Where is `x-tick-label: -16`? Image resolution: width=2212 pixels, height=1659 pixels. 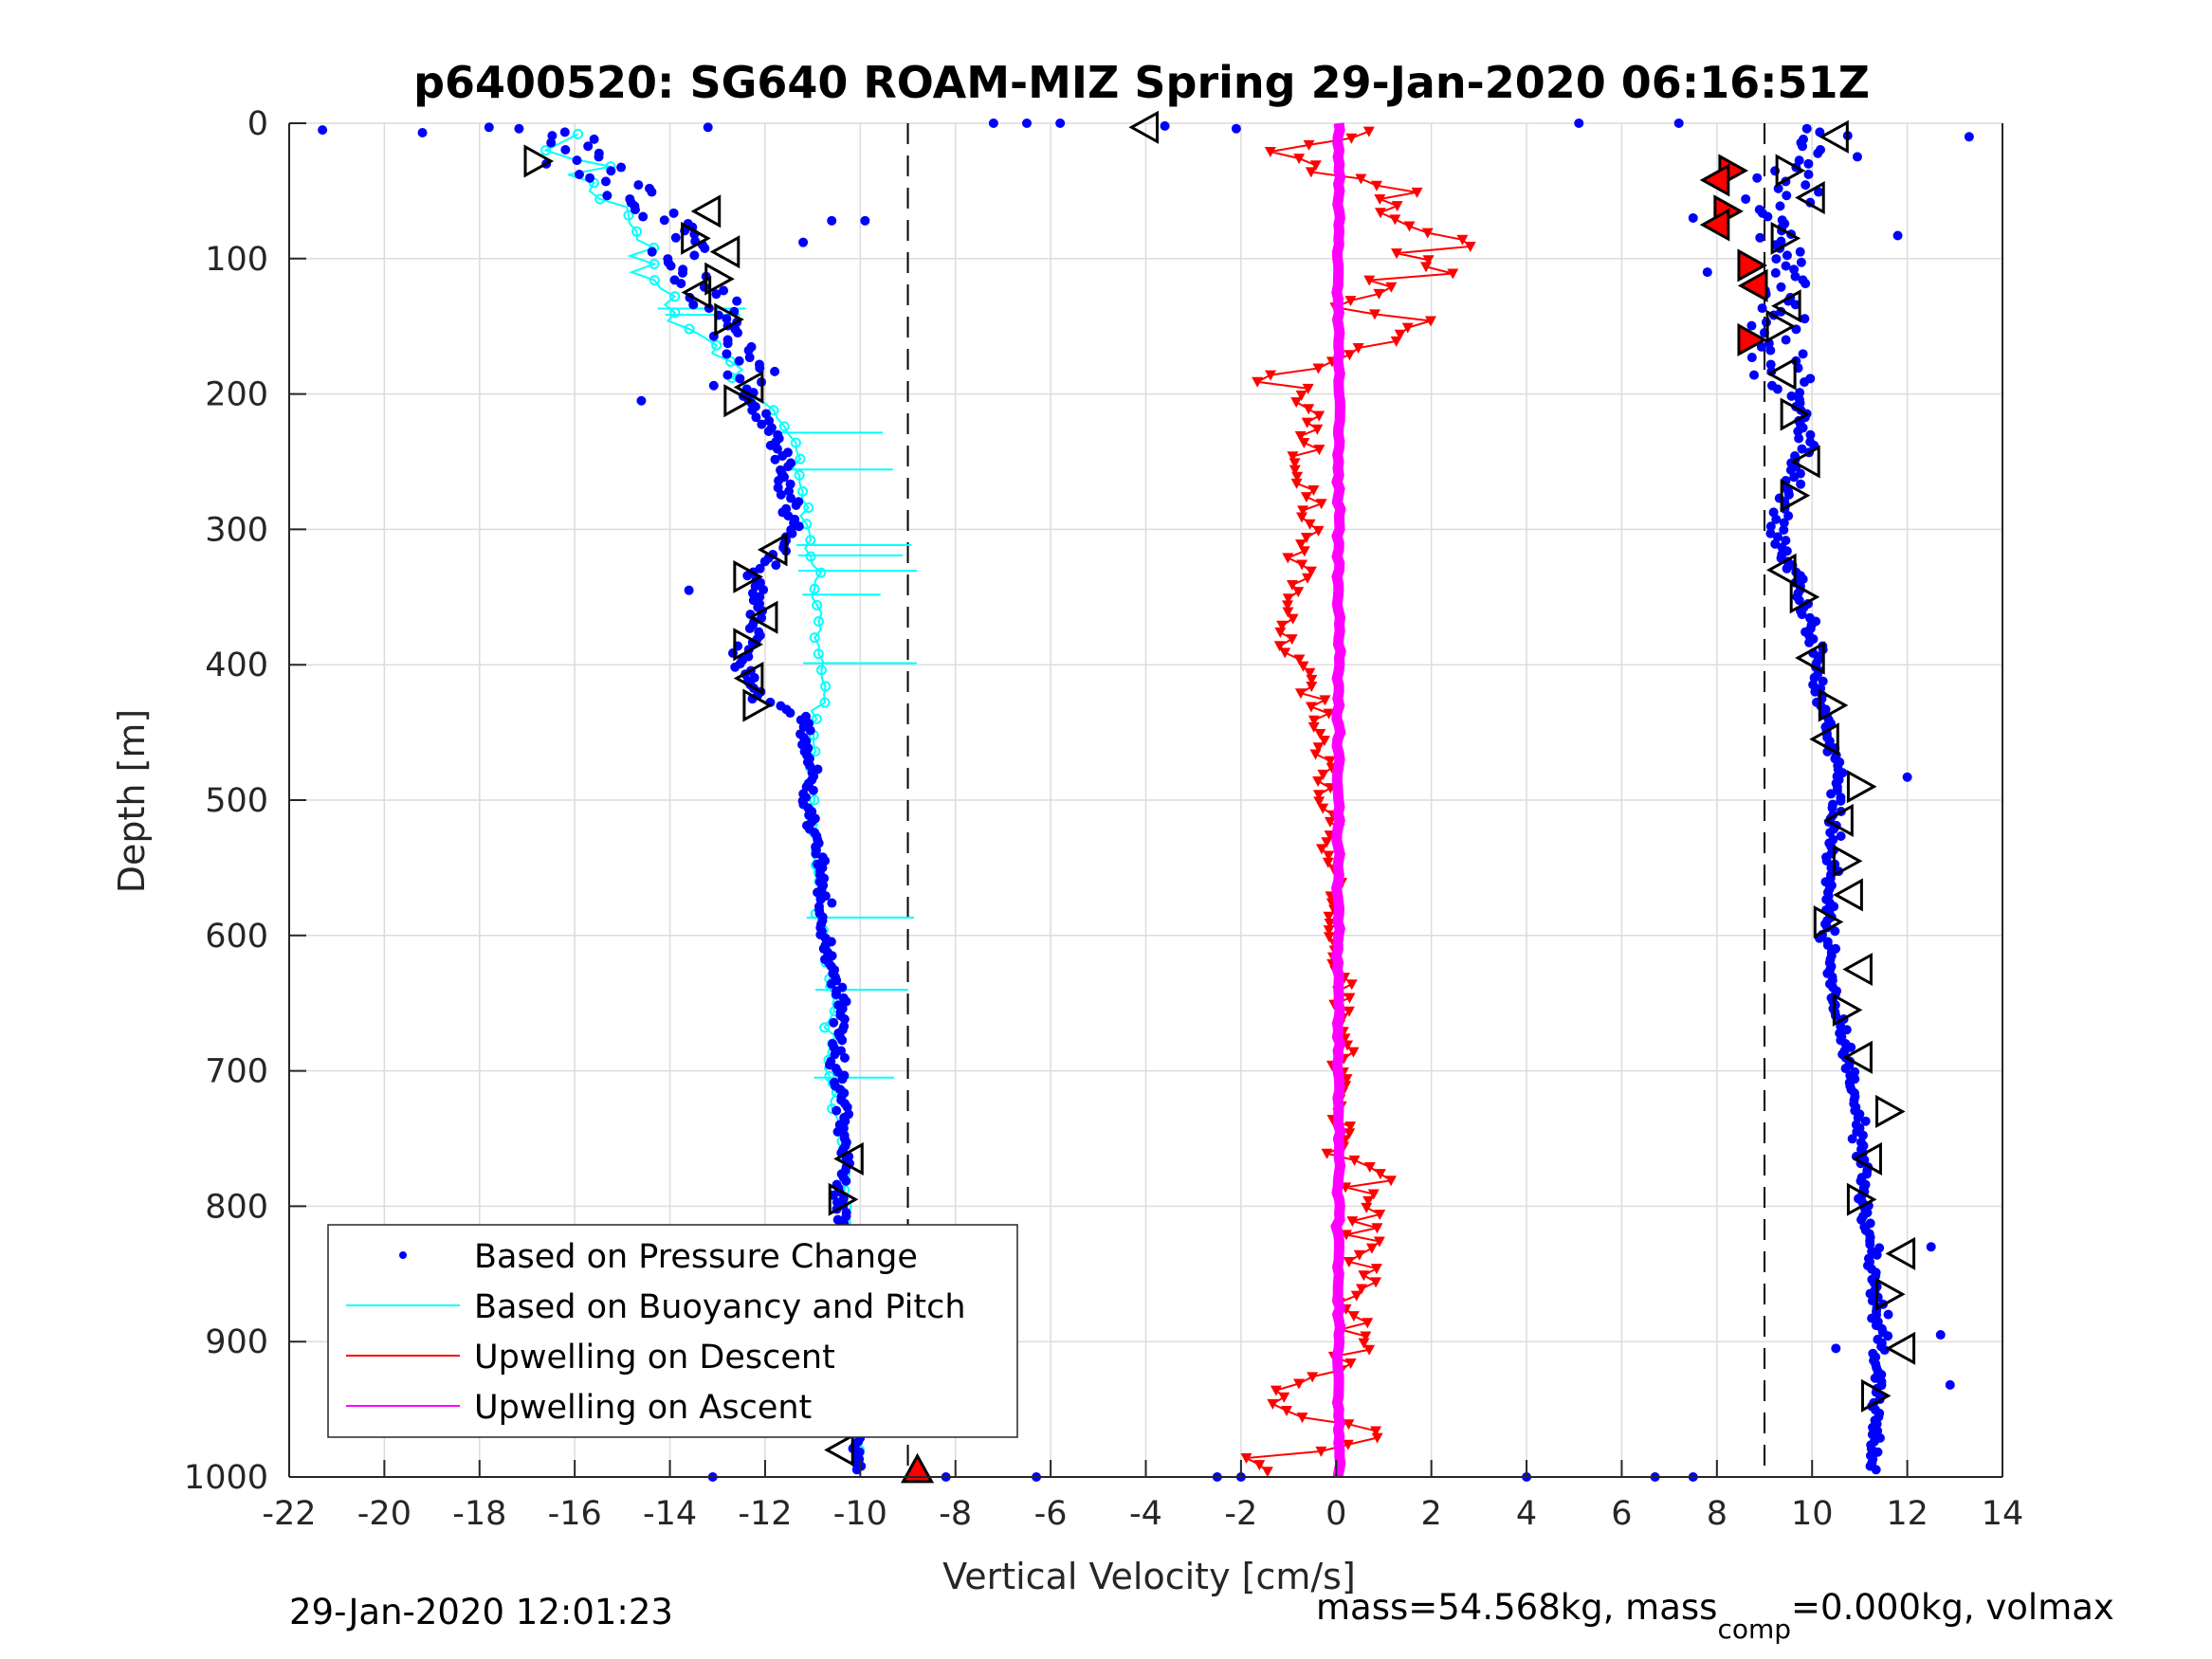
x-tick-label: -16 is located at coordinates (575, 1514).